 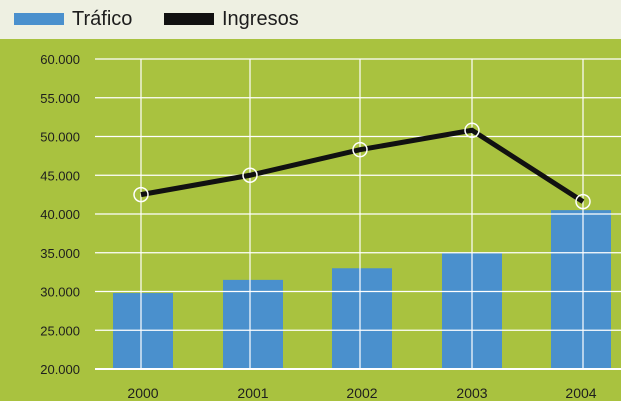 I want to click on ingresos-line, so click(x=362, y=165).